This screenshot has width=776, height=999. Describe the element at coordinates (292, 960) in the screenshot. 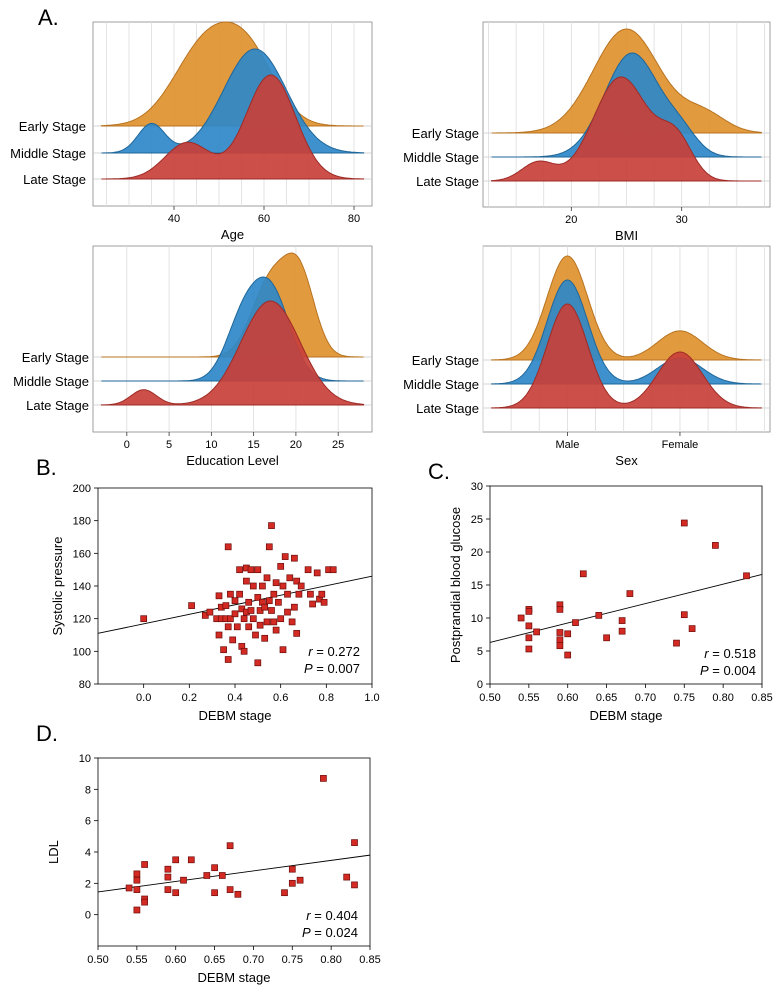

I see `x-tick-label: 0.75` at that location.